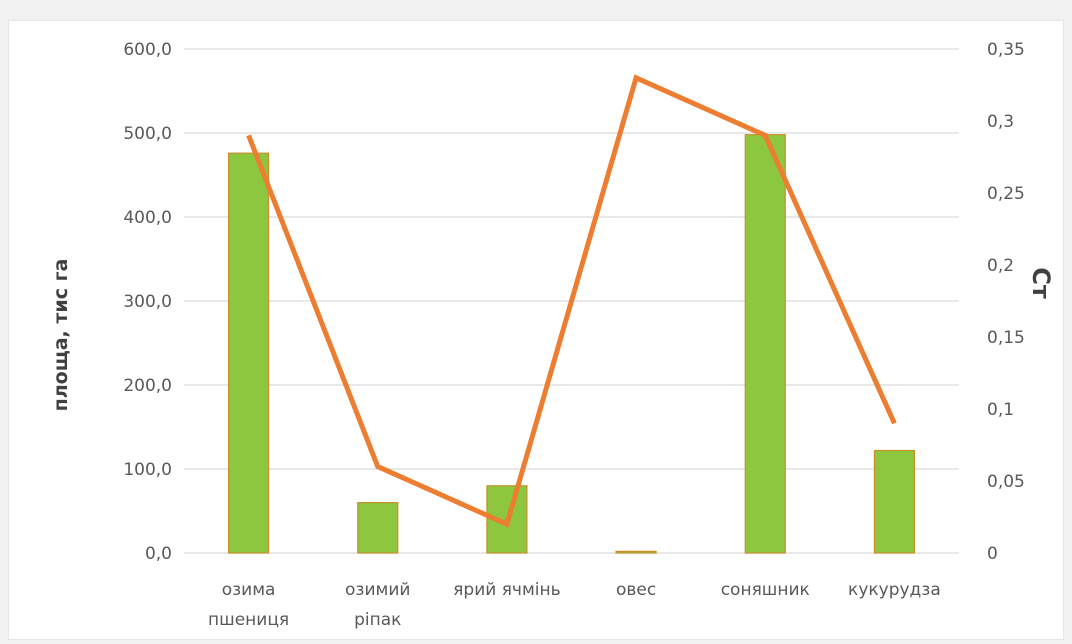 The image size is (1072, 644). What do you see at coordinates (992, 554) in the screenshot?
I see `right-tick-label: 0` at bounding box center [992, 554].